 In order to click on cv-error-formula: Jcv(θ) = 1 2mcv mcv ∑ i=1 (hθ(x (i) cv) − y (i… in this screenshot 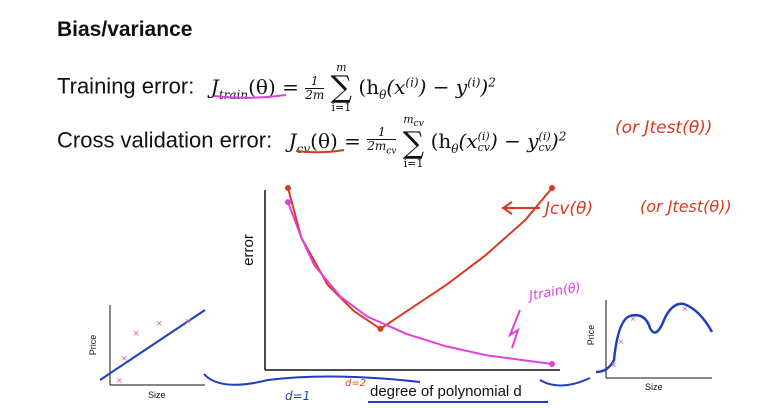, I will do `click(427, 142)`.